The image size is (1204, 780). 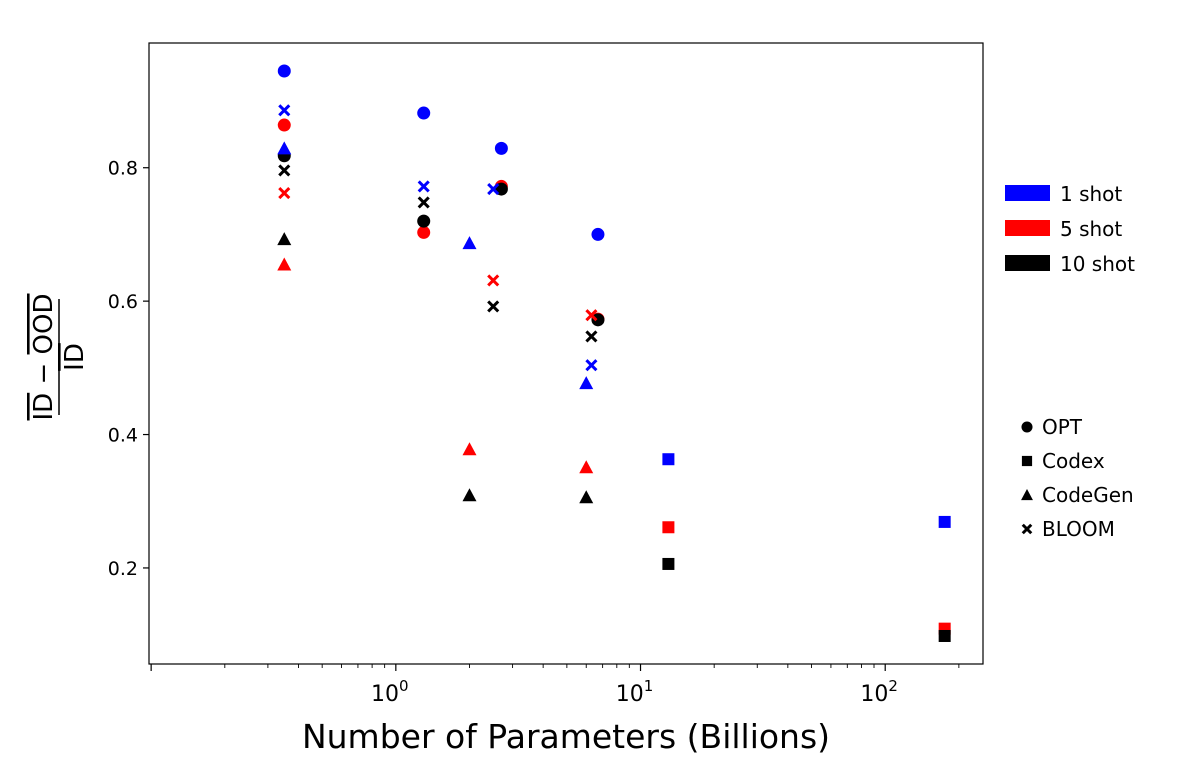 What do you see at coordinates (1073, 461) in the screenshot?
I see `legend-label: Codex` at bounding box center [1073, 461].